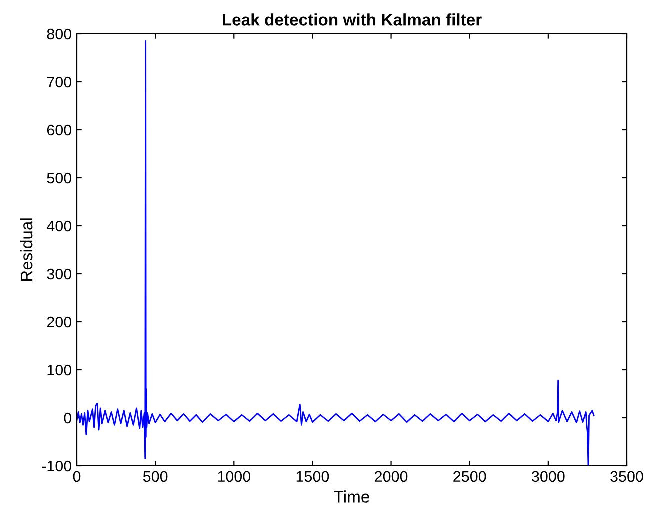 The height and width of the screenshot is (522, 645). I want to click on y-tick-label: 800, so click(59, 34).